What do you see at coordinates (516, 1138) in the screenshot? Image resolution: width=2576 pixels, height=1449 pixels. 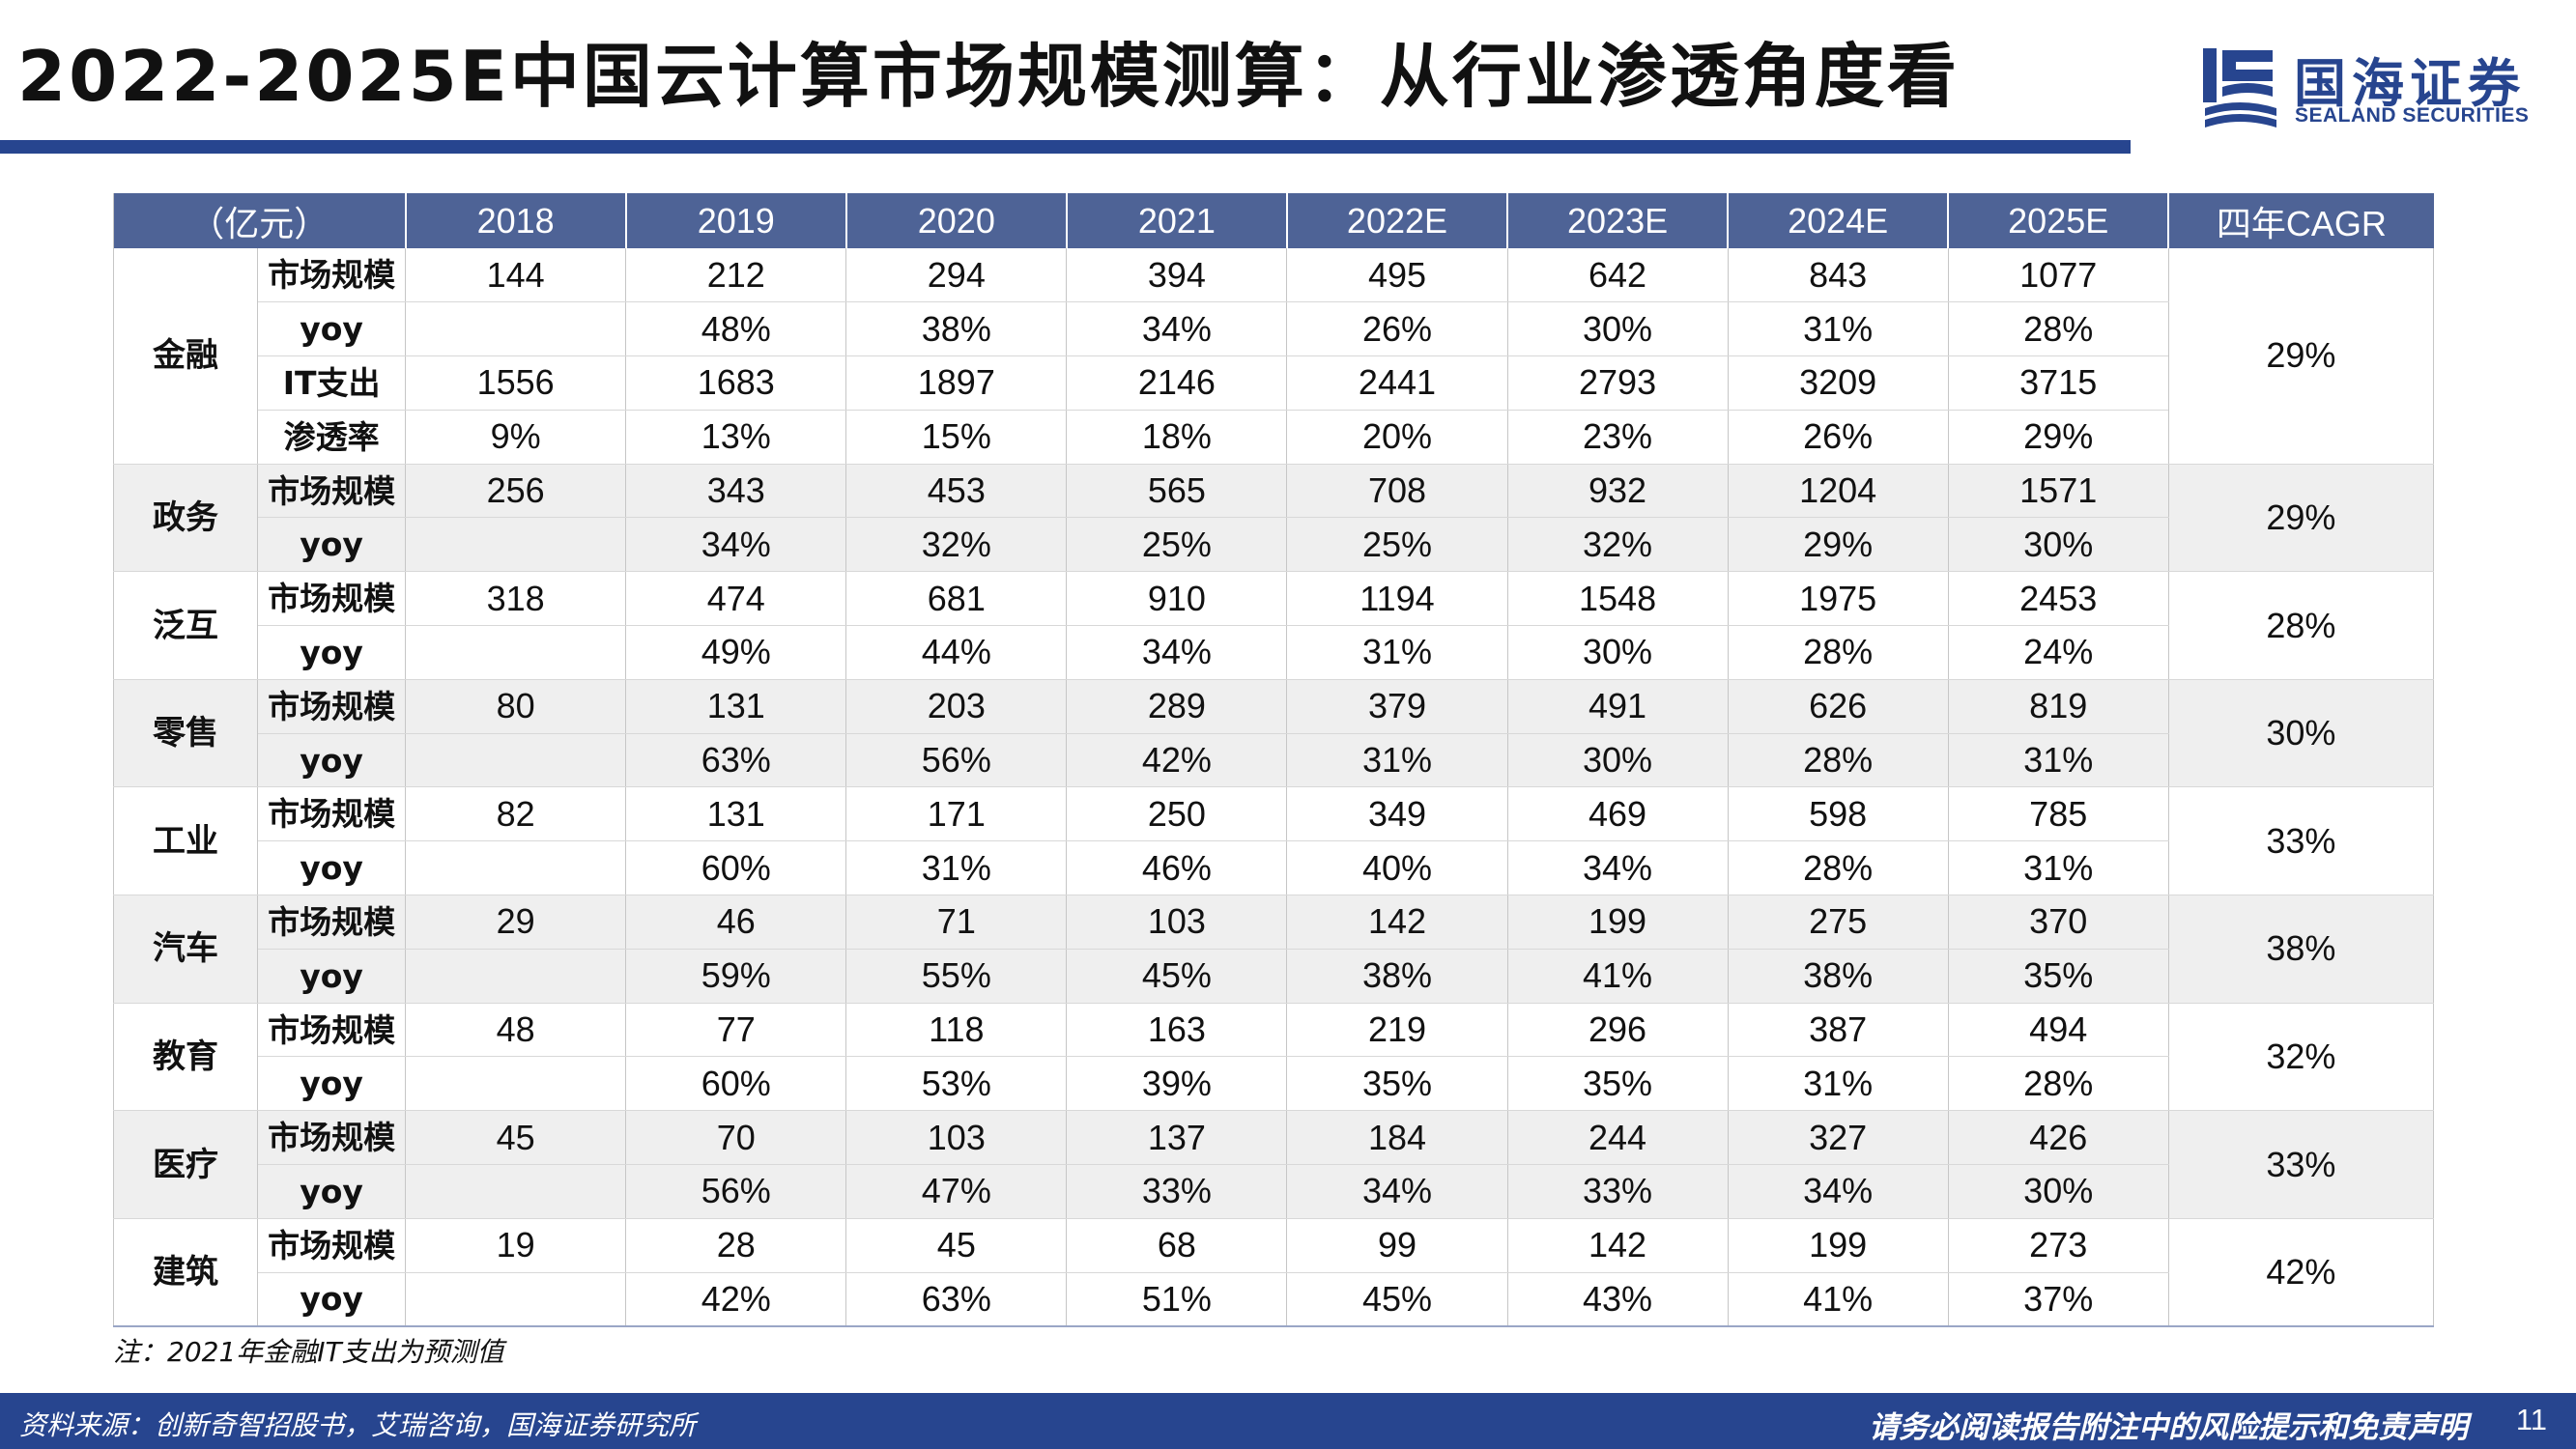 I see `value-cell: 45` at bounding box center [516, 1138].